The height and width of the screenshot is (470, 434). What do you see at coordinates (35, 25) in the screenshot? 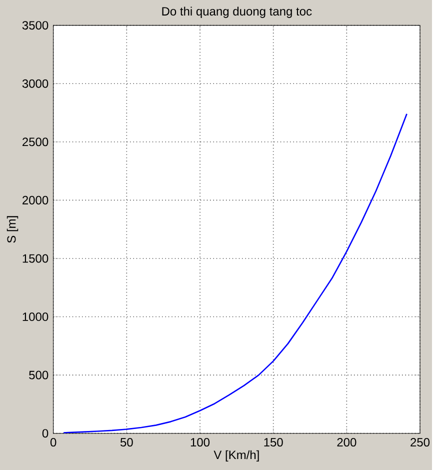
I see `y-tick-label: 3500` at bounding box center [35, 25].